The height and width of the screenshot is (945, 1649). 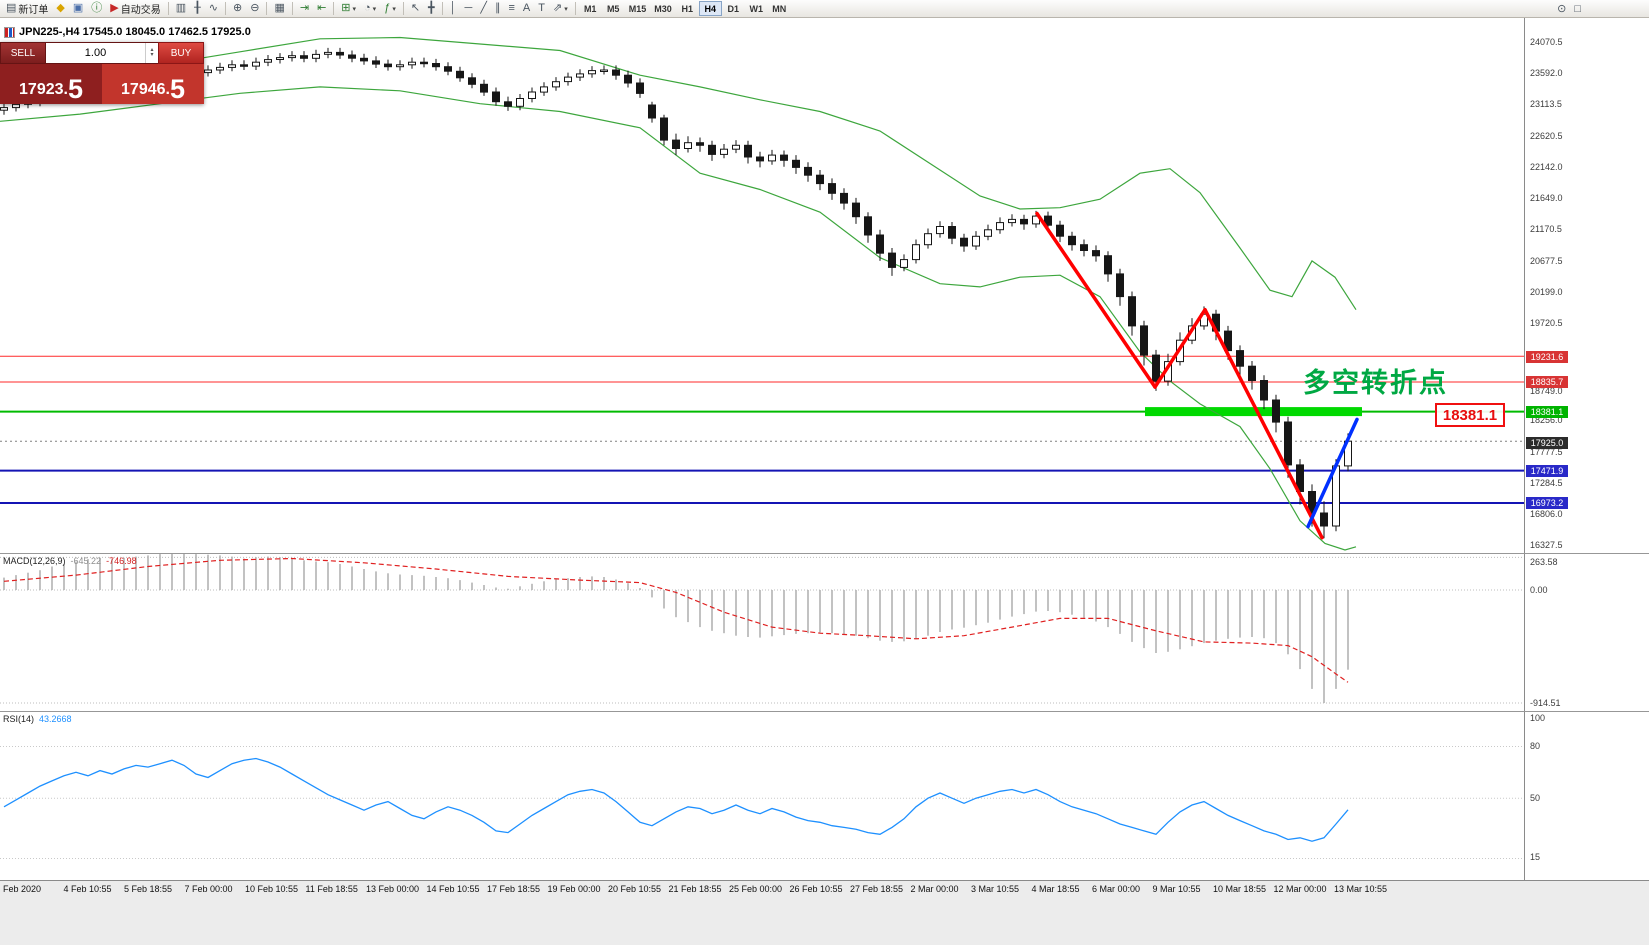 What do you see at coordinates (1470, 415) in the screenshot?
I see `price-level-label: 18381.1` at bounding box center [1470, 415].